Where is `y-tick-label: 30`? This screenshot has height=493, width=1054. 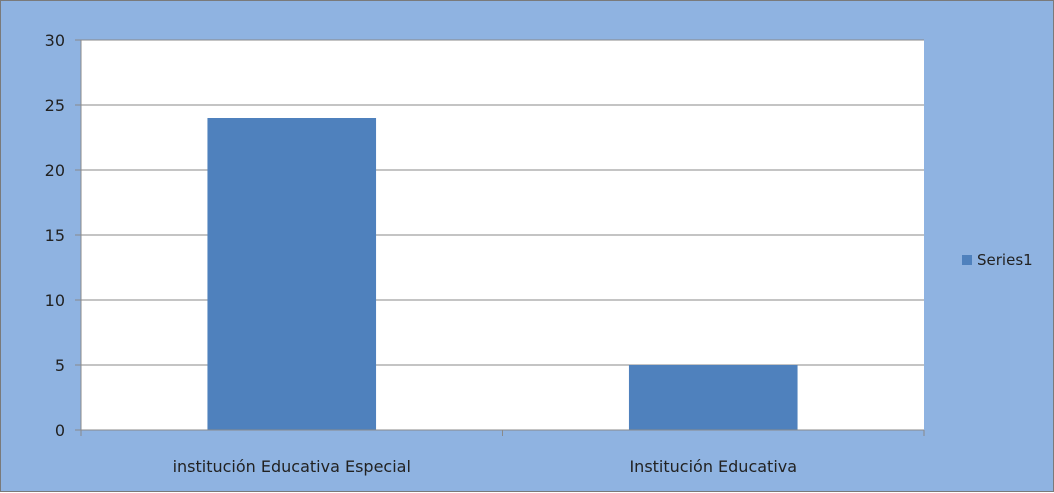 y-tick-label: 30 is located at coordinates (55, 40).